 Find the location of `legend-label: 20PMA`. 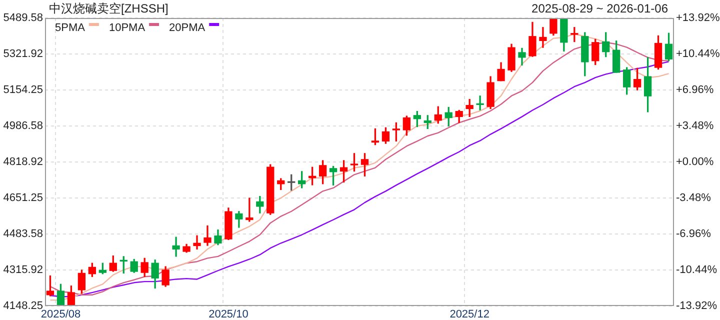

legend-label: 20PMA is located at coordinates (187, 28).